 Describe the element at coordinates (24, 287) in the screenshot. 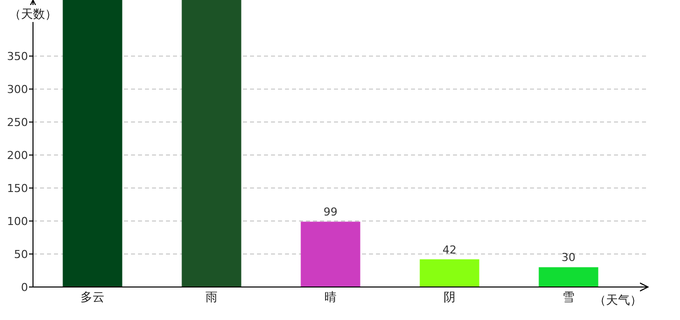

I see `y-tick-label: 0` at that location.